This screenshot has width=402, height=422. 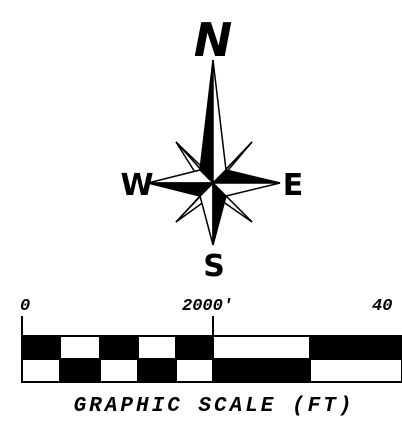 What do you see at coordinates (136, 185) in the screenshot?
I see `west-label: W` at bounding box center [136, 185].